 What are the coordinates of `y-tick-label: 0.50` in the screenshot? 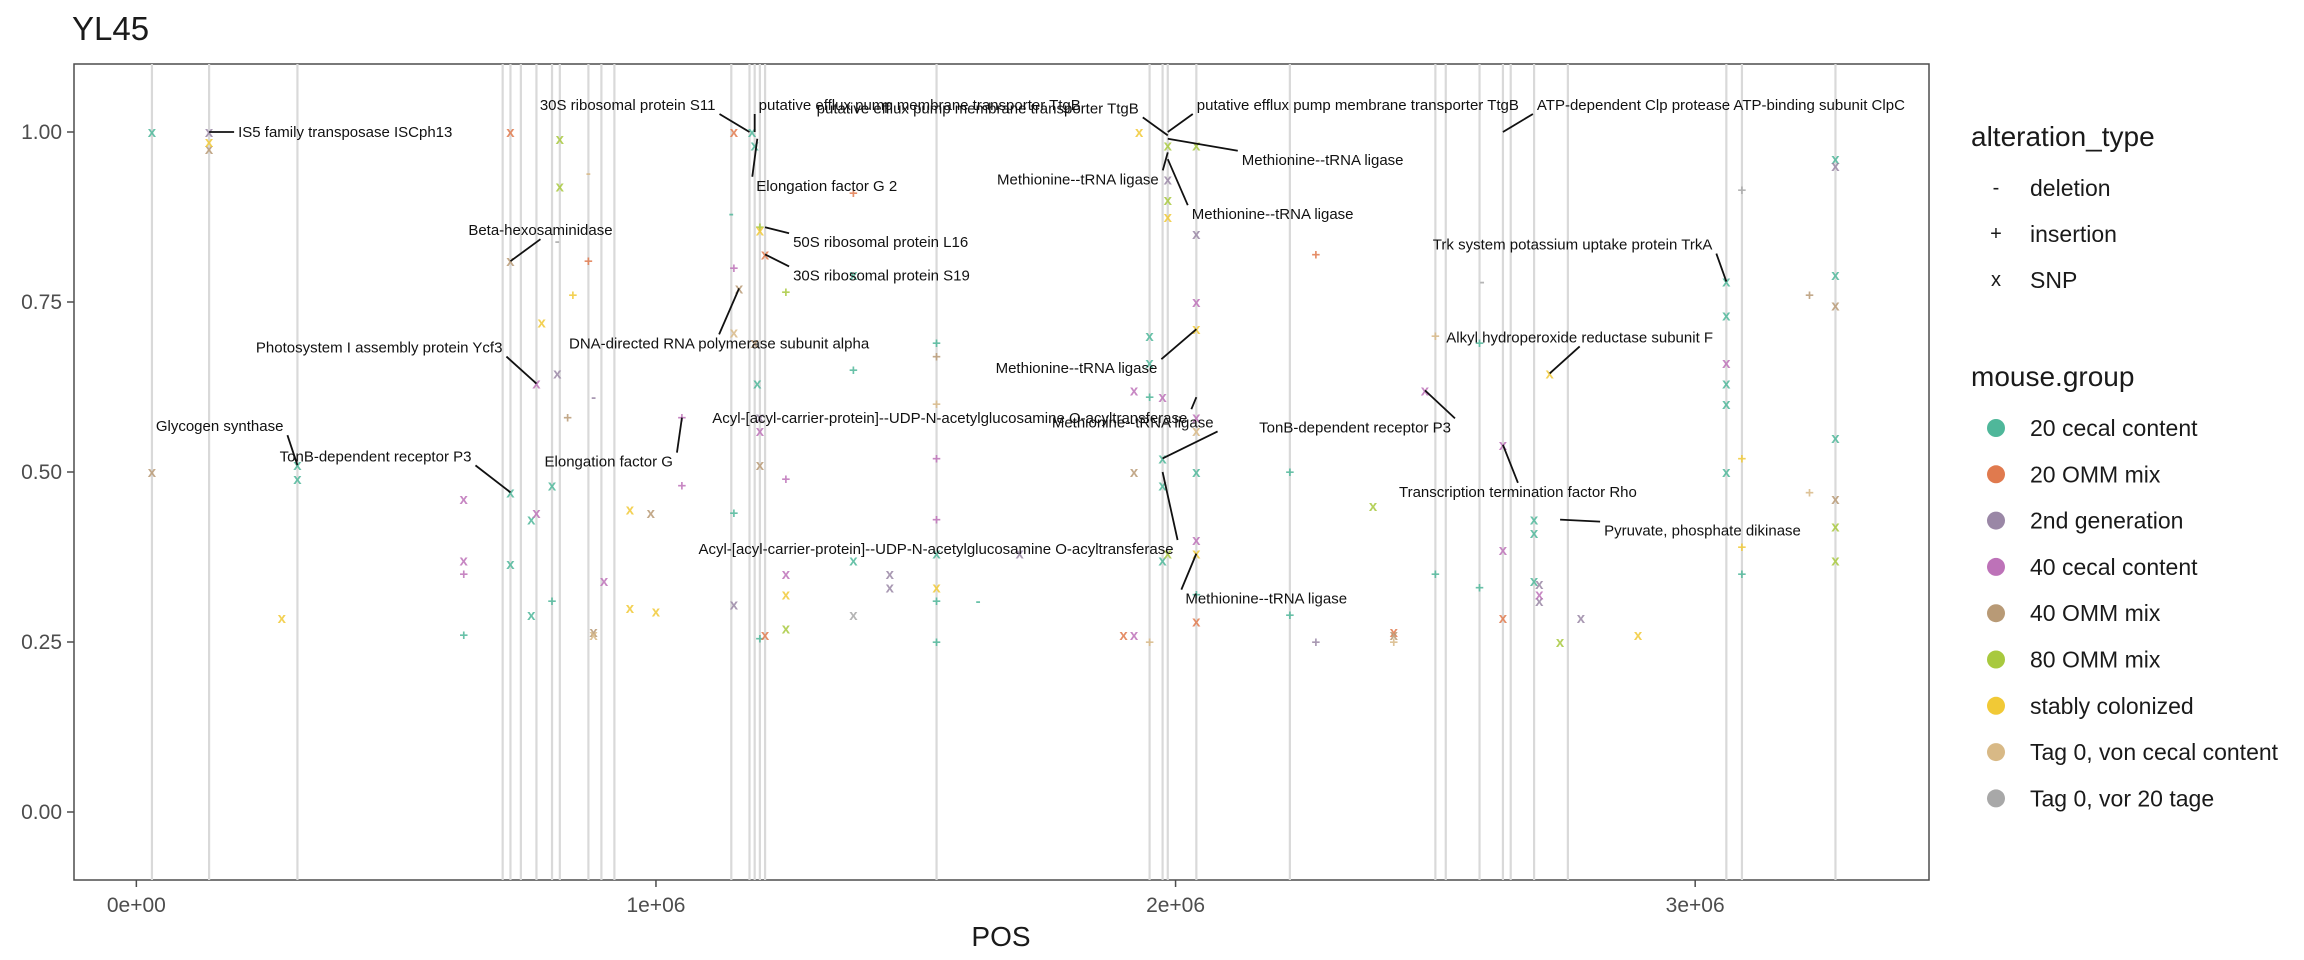 It's located at (41, 472).